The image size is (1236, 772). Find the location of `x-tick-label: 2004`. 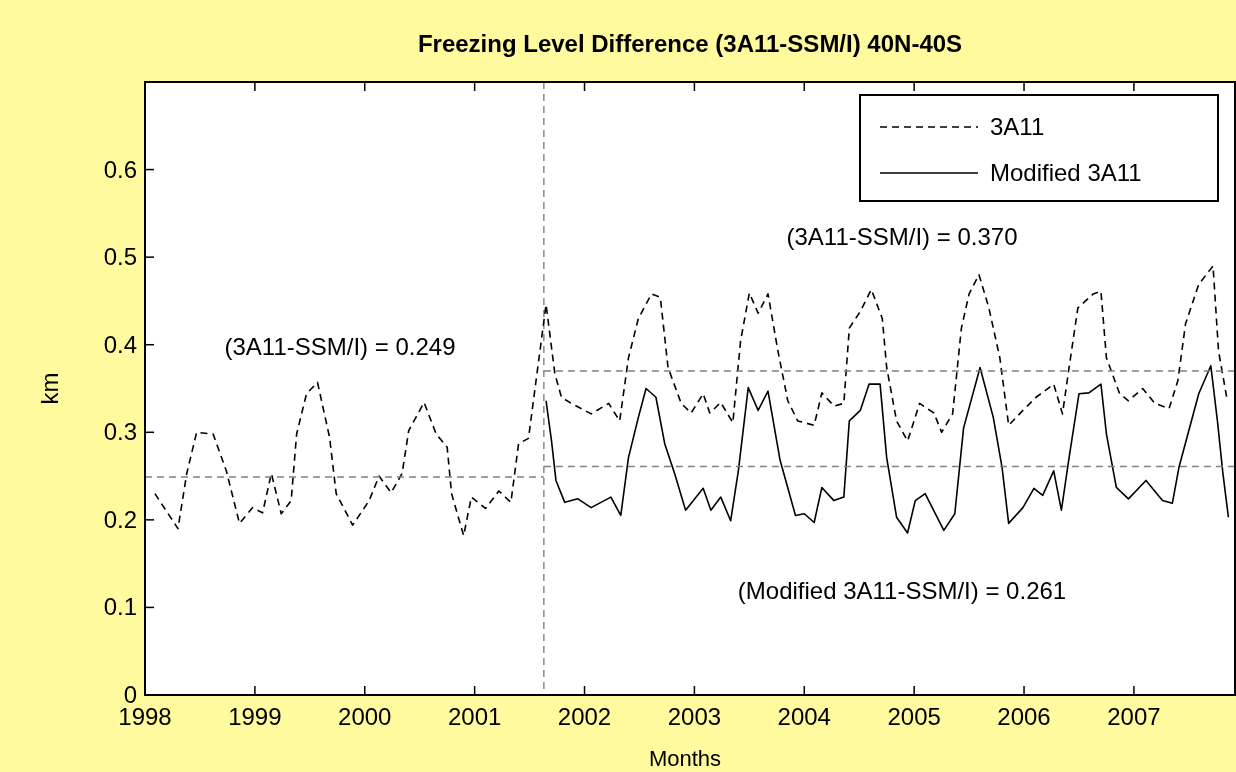

x-tick-label: 2004 is located at coordinates (804, 716).